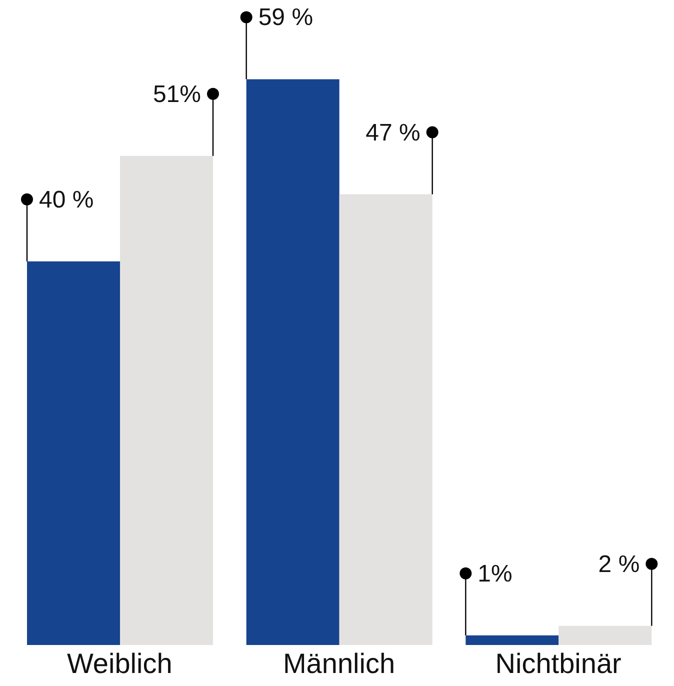  I want to click on data-label: 59 %, so click(286, 18).